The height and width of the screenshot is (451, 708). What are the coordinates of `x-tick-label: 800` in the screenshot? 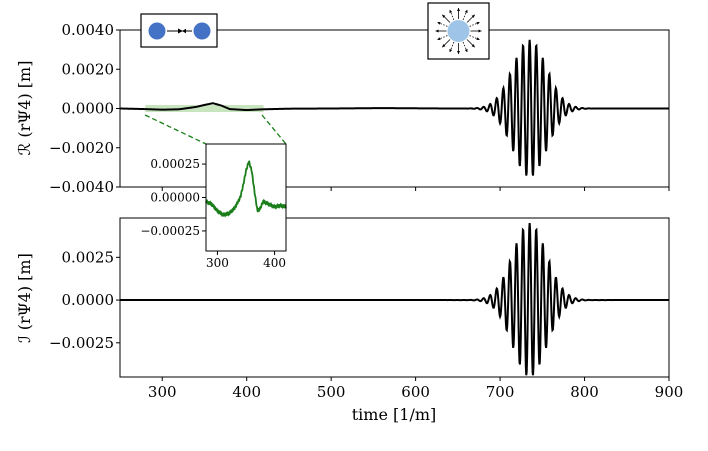 It's located at (584, 392).